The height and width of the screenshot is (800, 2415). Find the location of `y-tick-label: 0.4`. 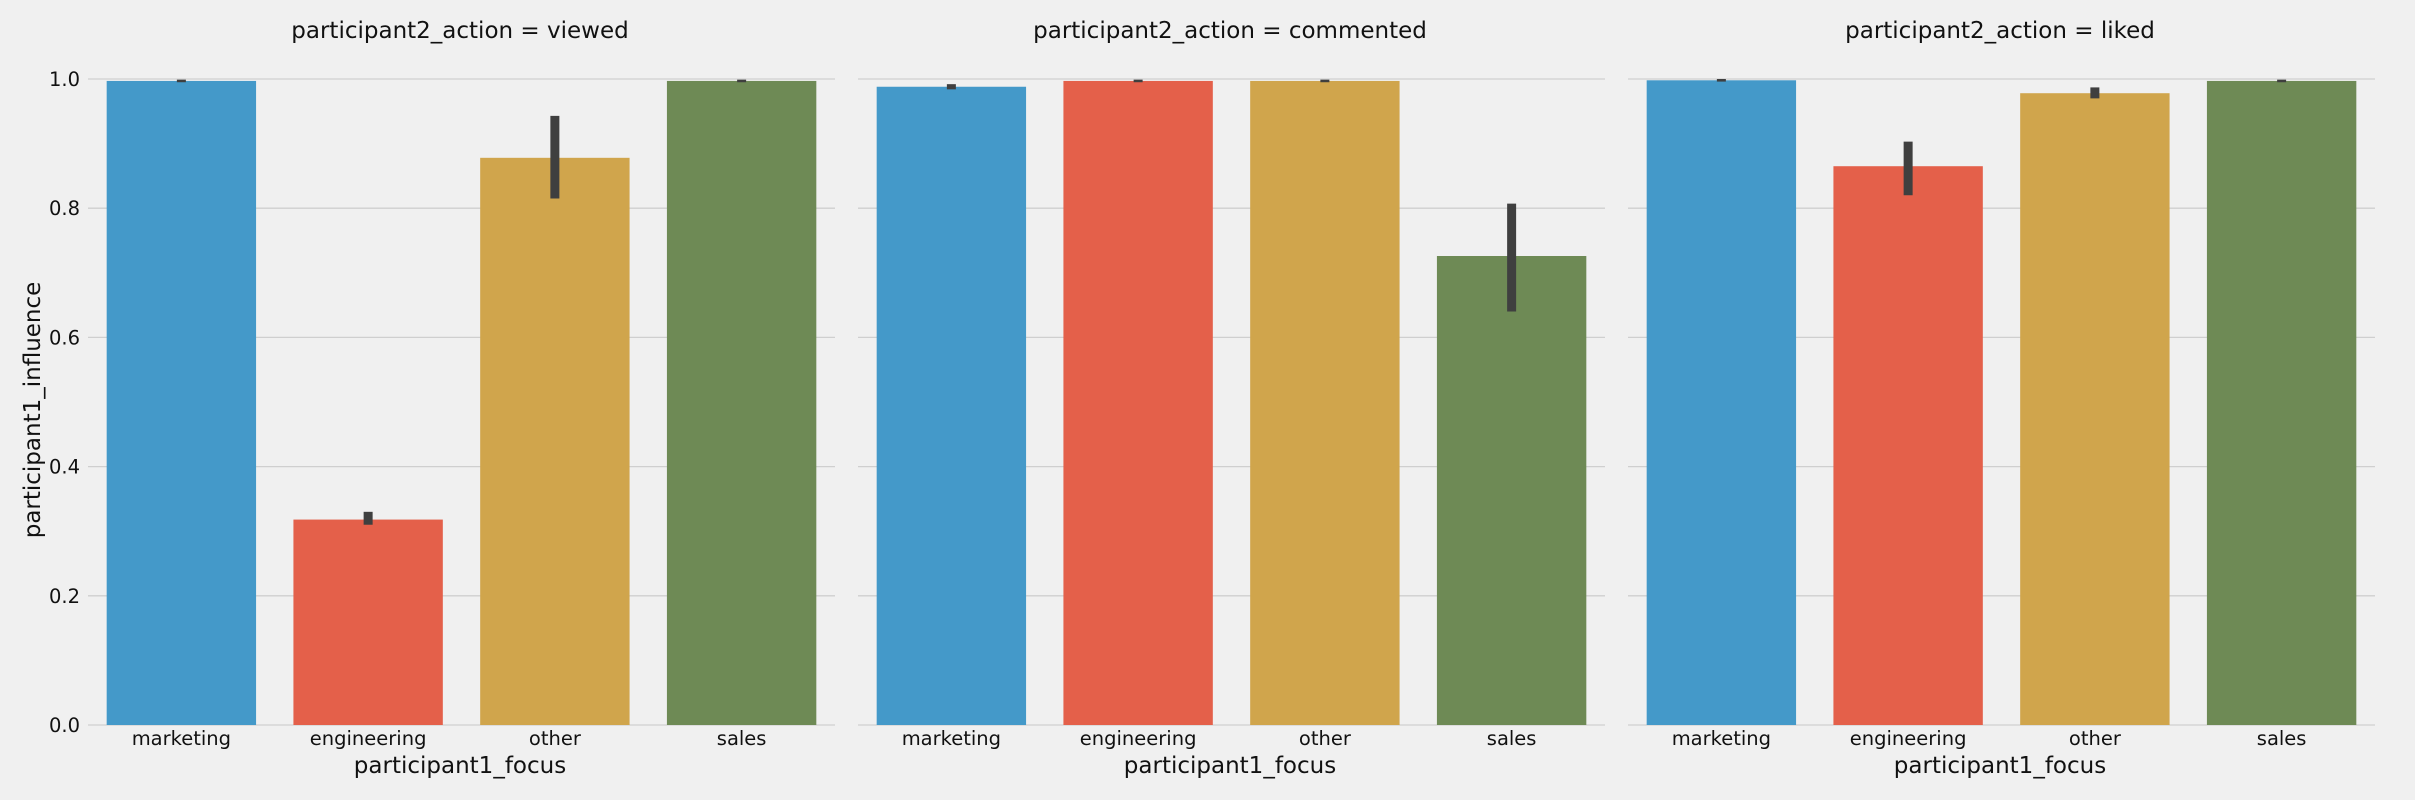

y-tick-label: 0.4 is located at coordinates (64, 467).